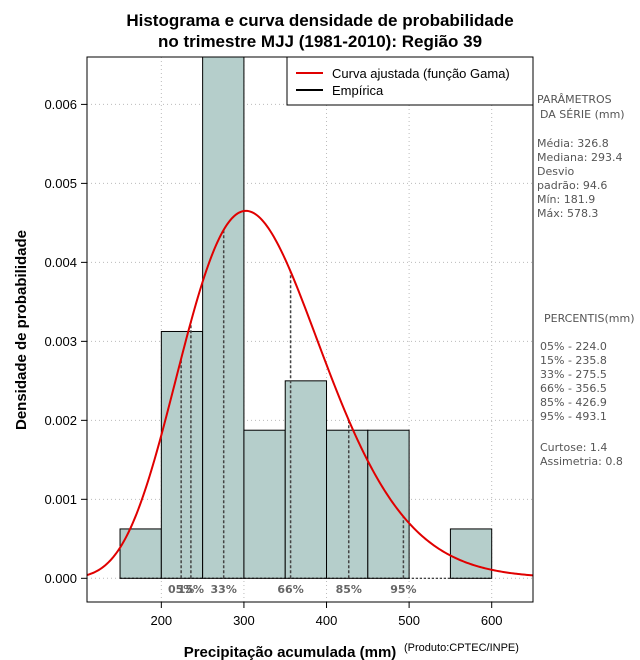 The height and width of the screenshot is (660, 640). Describe the element at coordinates (327, 620) in the screenshot. I see `x-tick-label-2: 400` at that location.